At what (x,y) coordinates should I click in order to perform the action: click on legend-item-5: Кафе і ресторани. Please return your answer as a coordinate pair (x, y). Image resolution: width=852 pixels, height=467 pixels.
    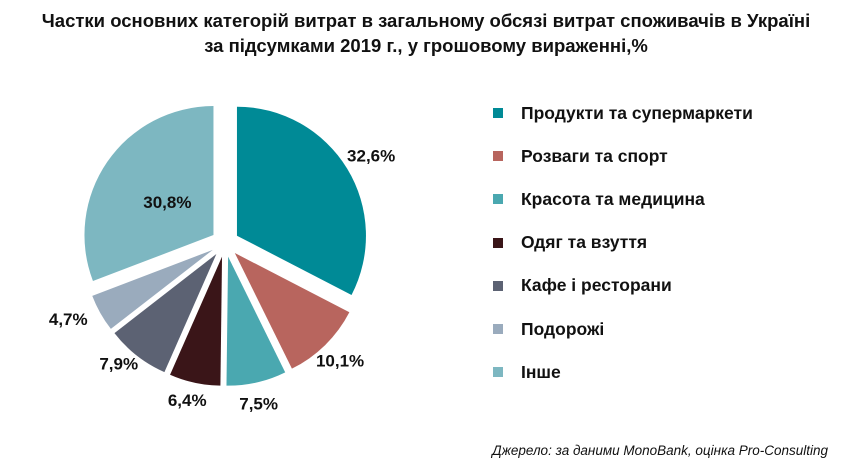
    Looking at the image, I should click on (653, 286).